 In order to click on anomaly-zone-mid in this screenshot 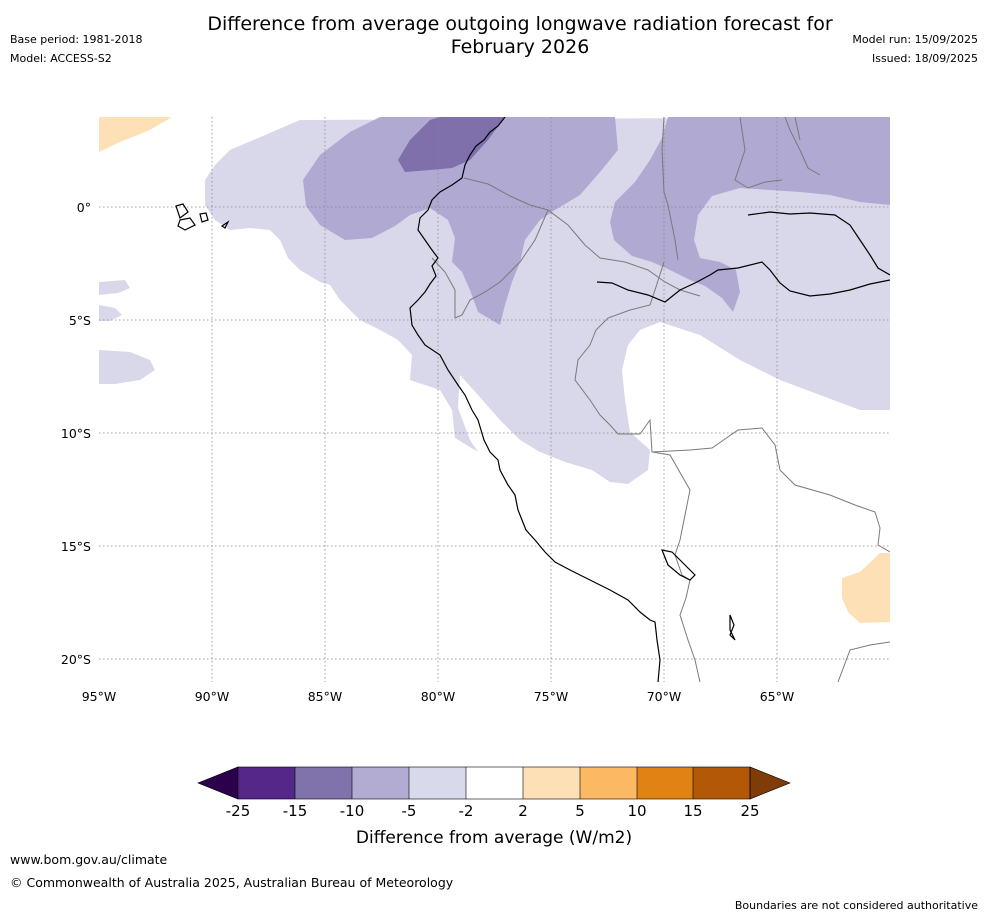, I will do `click(596, 221)`.